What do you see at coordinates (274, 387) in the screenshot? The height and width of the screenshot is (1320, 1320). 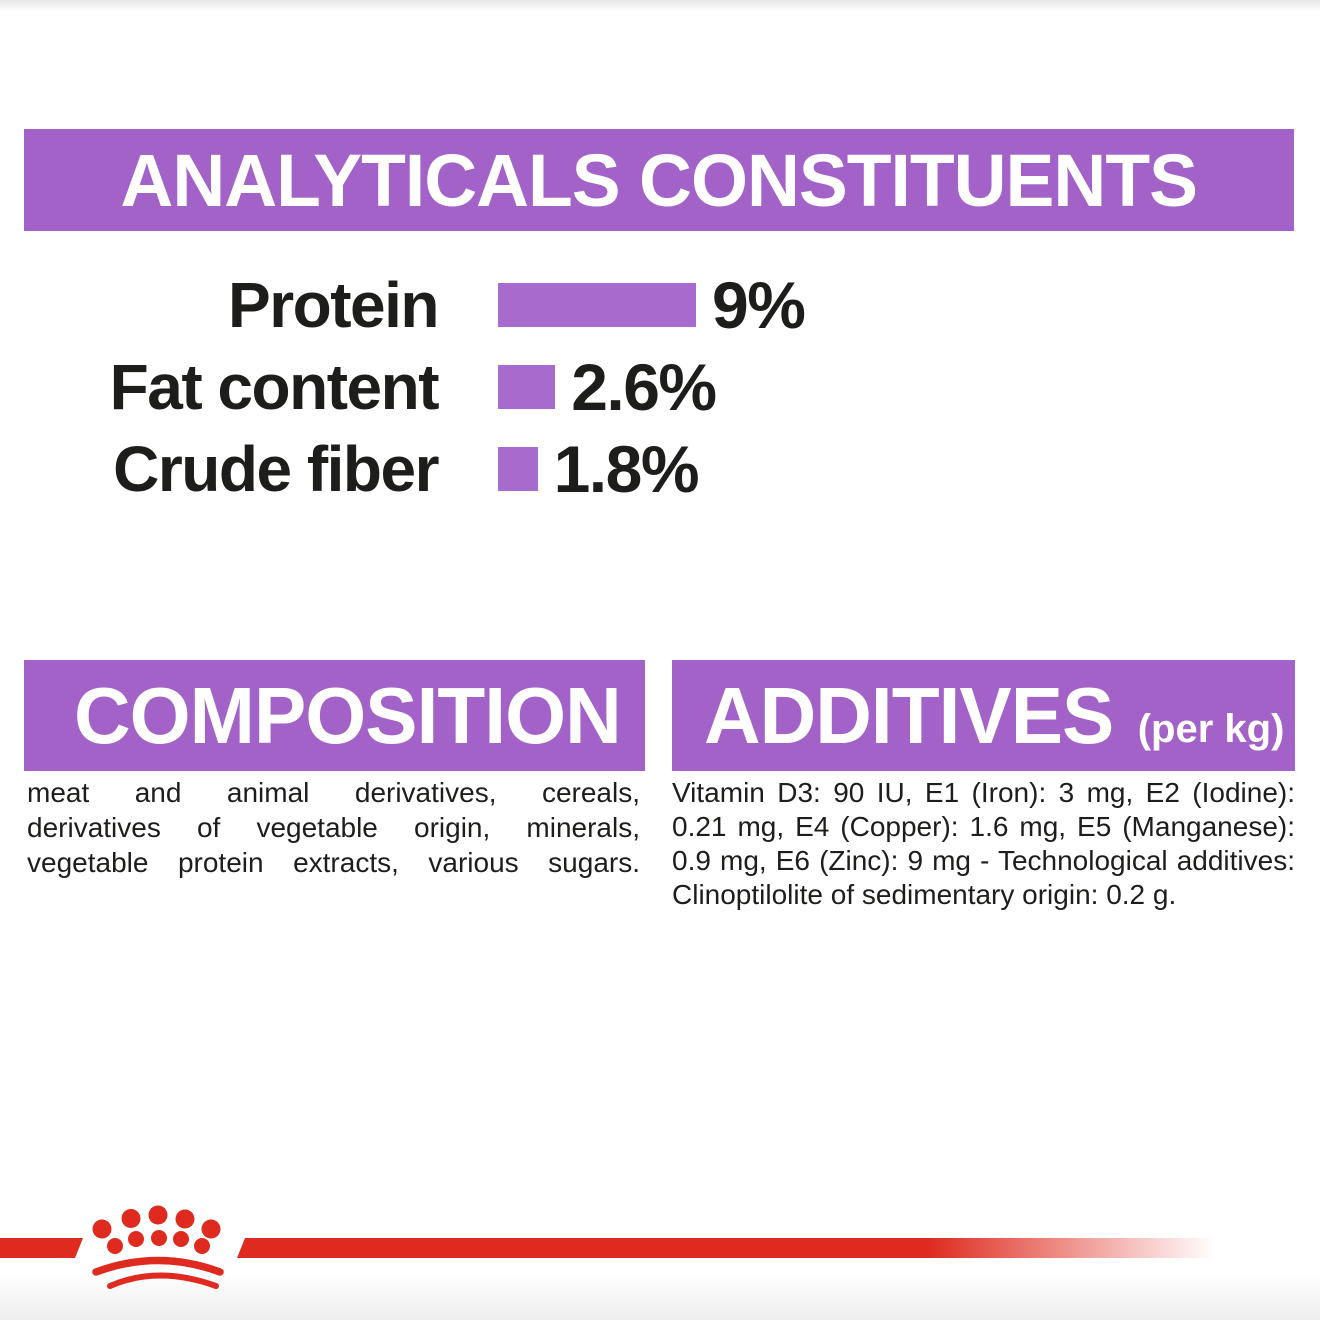 I see `chart-category-label: Fat content` at bounding box center [274, 387].